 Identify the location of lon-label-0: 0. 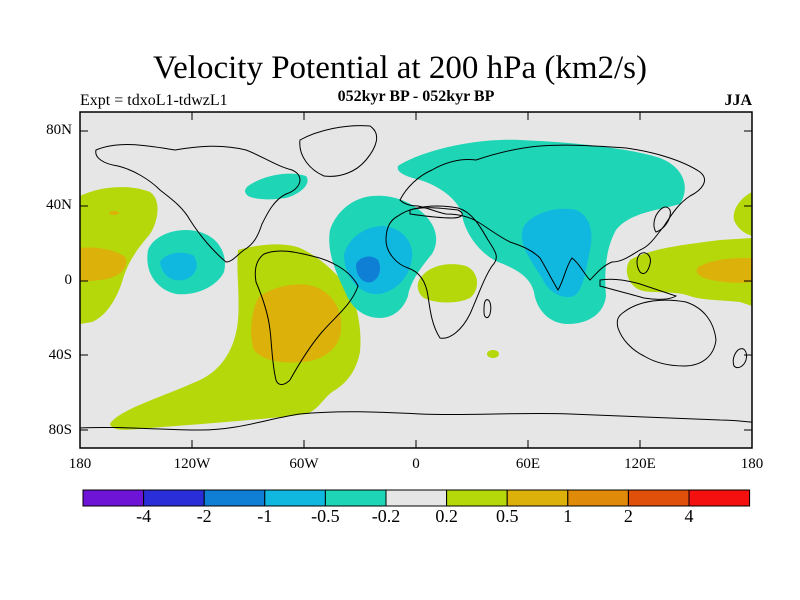
(416, 464).